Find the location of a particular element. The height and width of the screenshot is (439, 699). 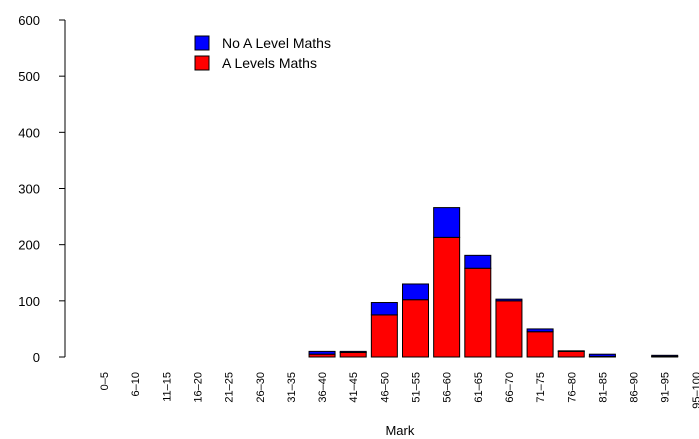

x-tick-label: 51–55 is located at coordinates (417, 387).